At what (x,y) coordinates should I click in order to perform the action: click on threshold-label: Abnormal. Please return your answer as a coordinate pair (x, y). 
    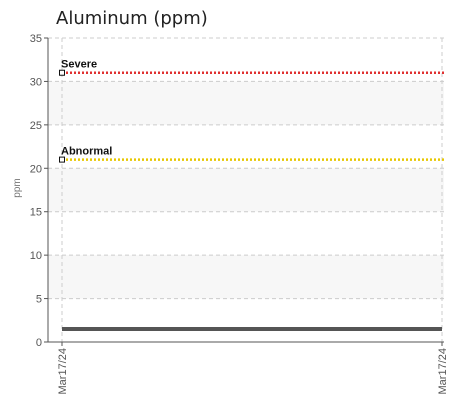
    Looking at the image, I should click on (86, 152).